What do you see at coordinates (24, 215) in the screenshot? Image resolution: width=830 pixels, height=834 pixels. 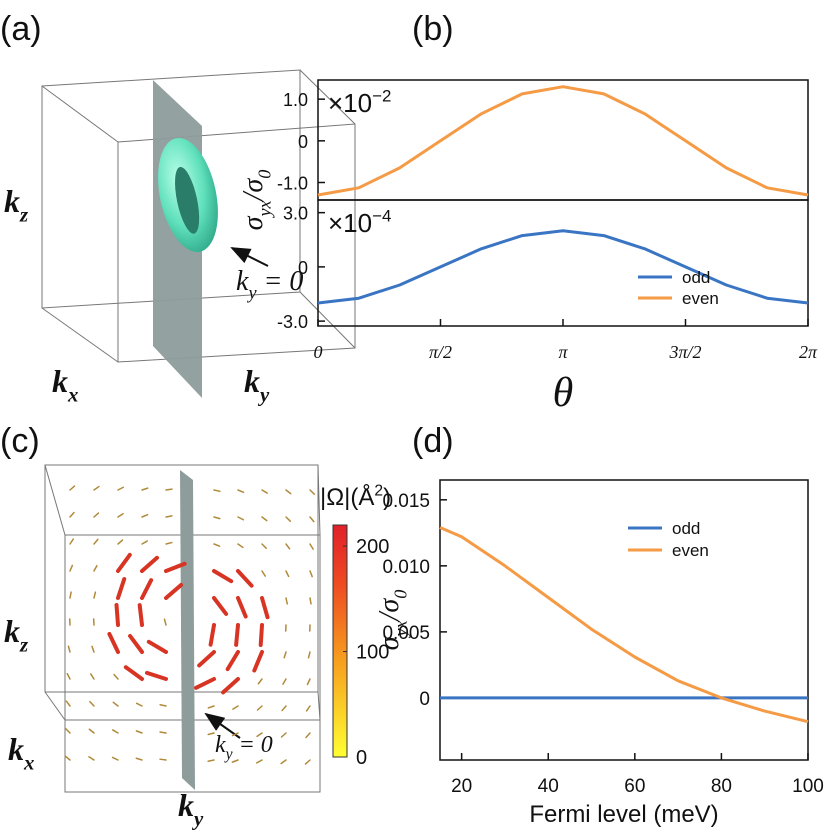 I see `axis-label-part: z` at bounding box center [24, 215].